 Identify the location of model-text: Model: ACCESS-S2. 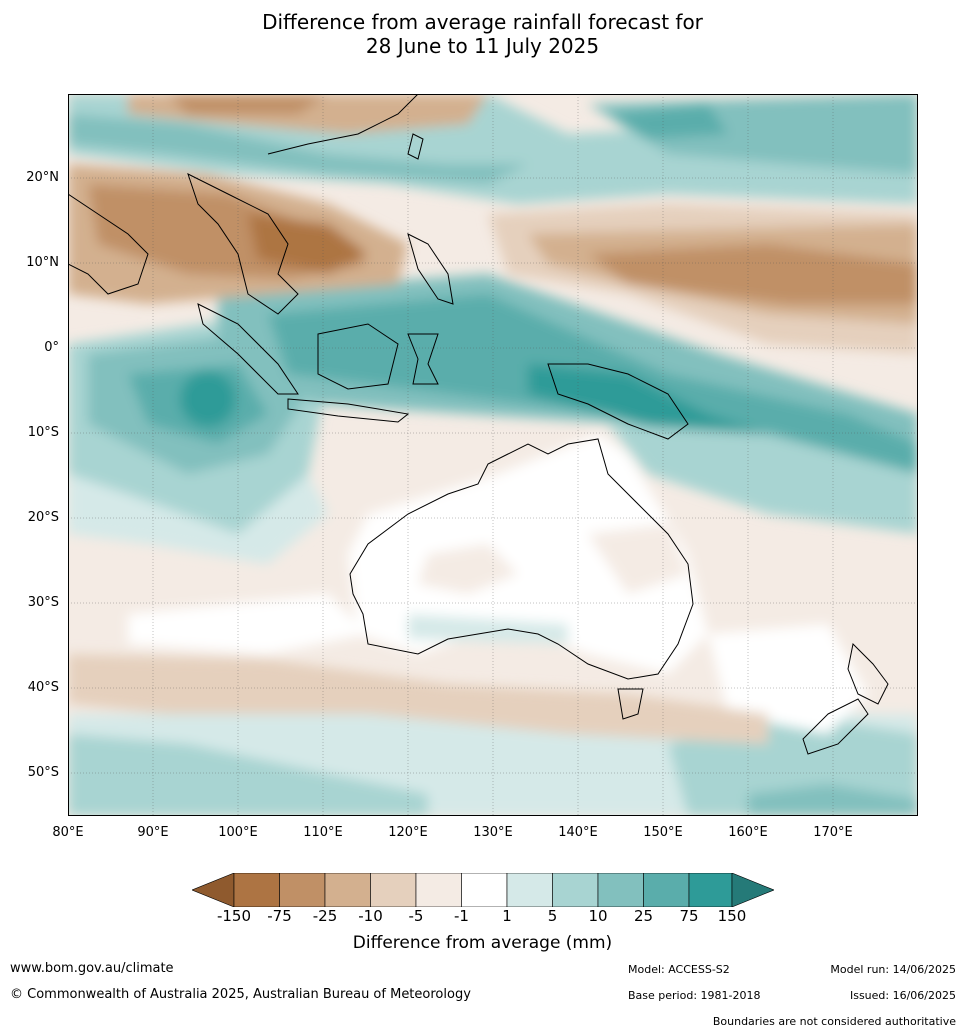
(679, 969).